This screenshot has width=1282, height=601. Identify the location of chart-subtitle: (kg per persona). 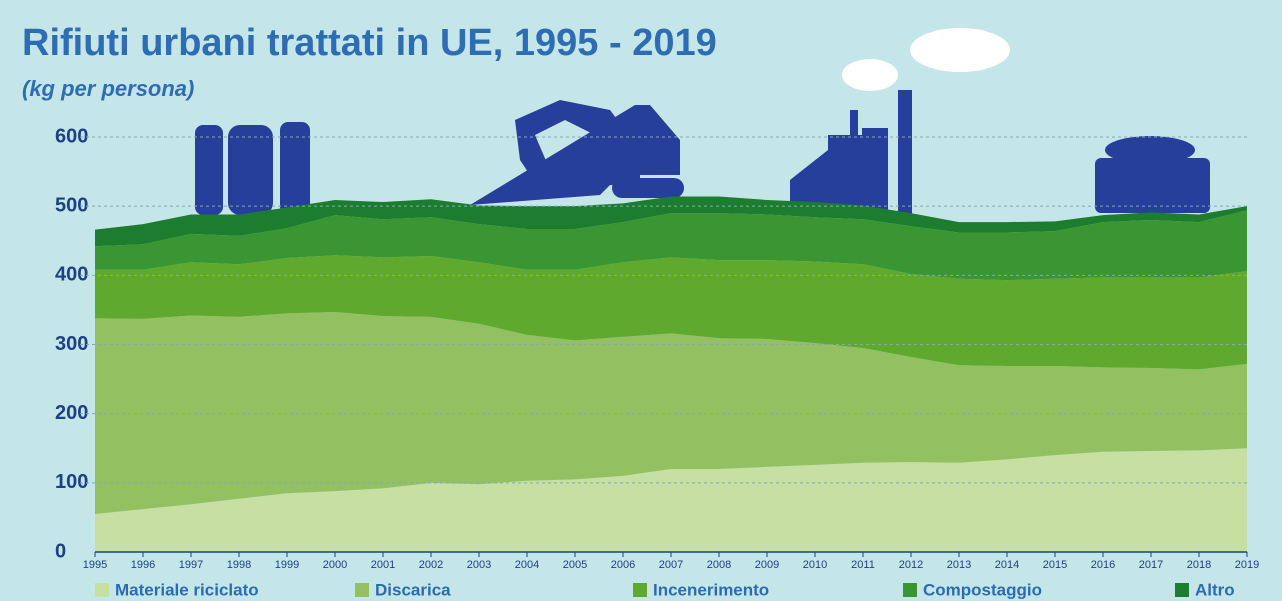
(108, 88).